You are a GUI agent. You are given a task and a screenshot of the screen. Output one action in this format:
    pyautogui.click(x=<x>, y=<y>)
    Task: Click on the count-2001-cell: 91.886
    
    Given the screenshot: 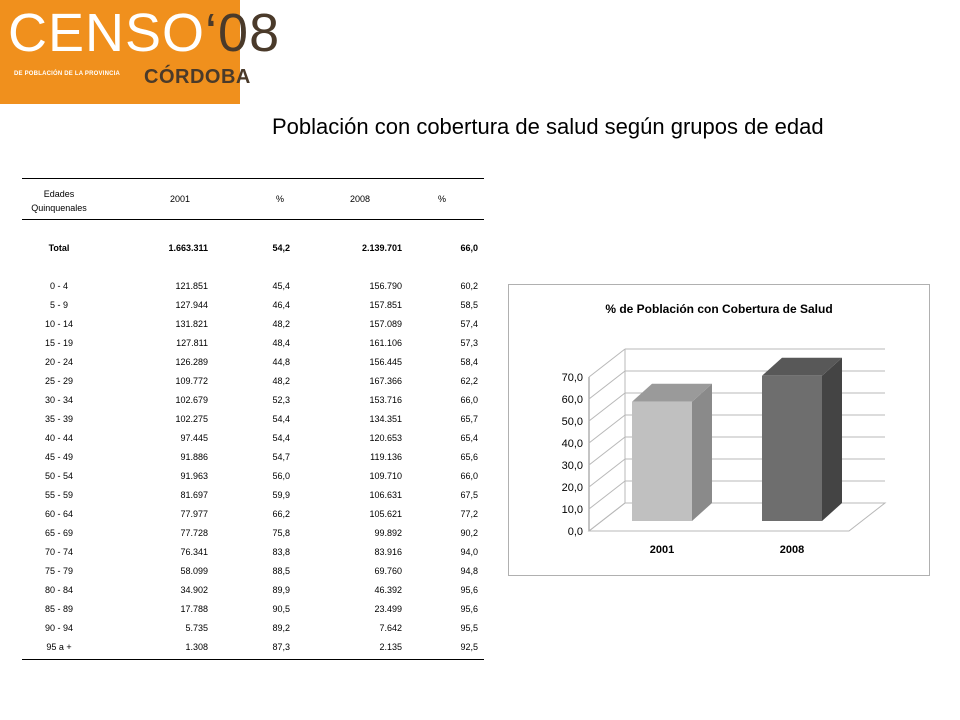 What is the action you would take?
    pyautogui.click(x=194, y=457)
    